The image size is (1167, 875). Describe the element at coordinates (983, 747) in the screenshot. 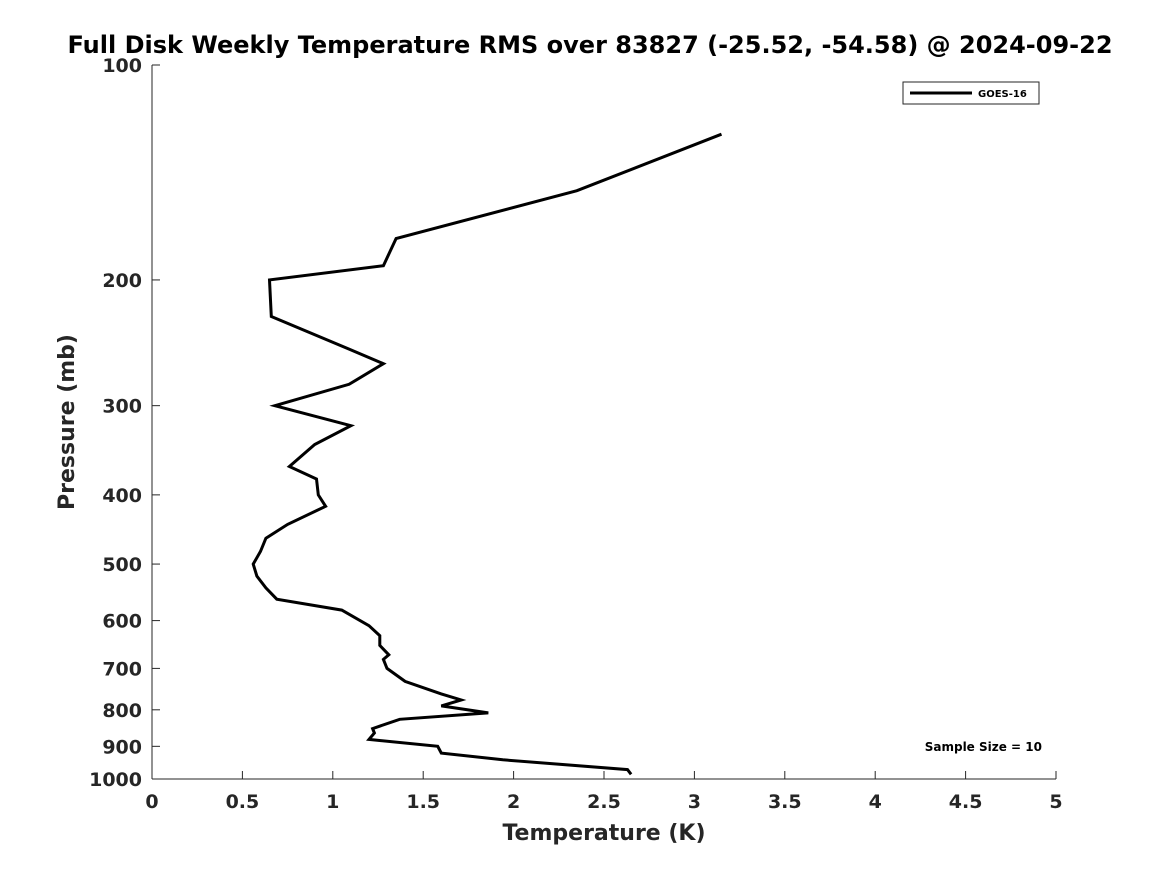

I see `sample-size-annotation: Sample Size = 10` at that location.